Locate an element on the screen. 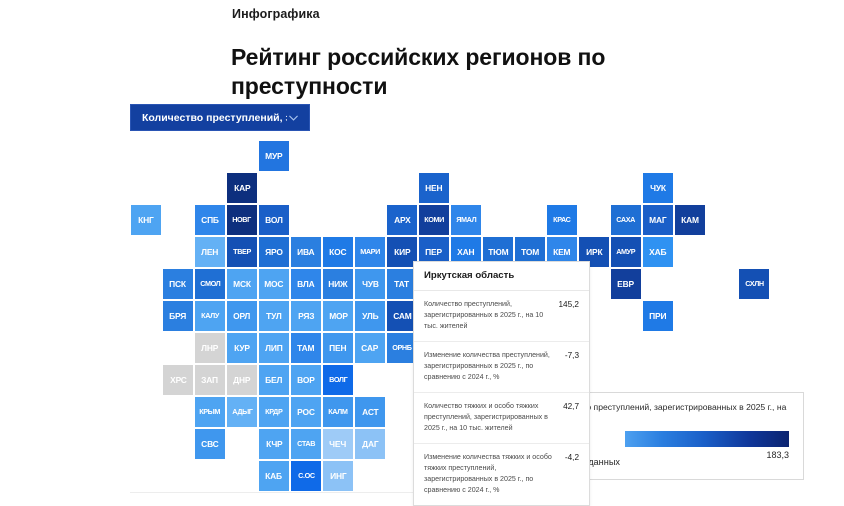  map-tile-мос: МОС is located at coordinates (274, 284).